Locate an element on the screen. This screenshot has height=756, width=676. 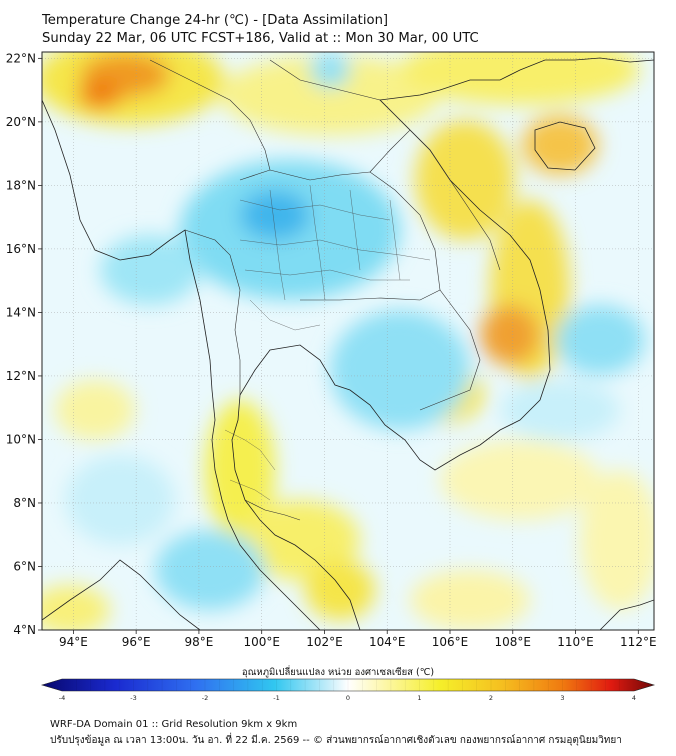
lon-tick-label: 98°E is located at coordinates (198, 642).